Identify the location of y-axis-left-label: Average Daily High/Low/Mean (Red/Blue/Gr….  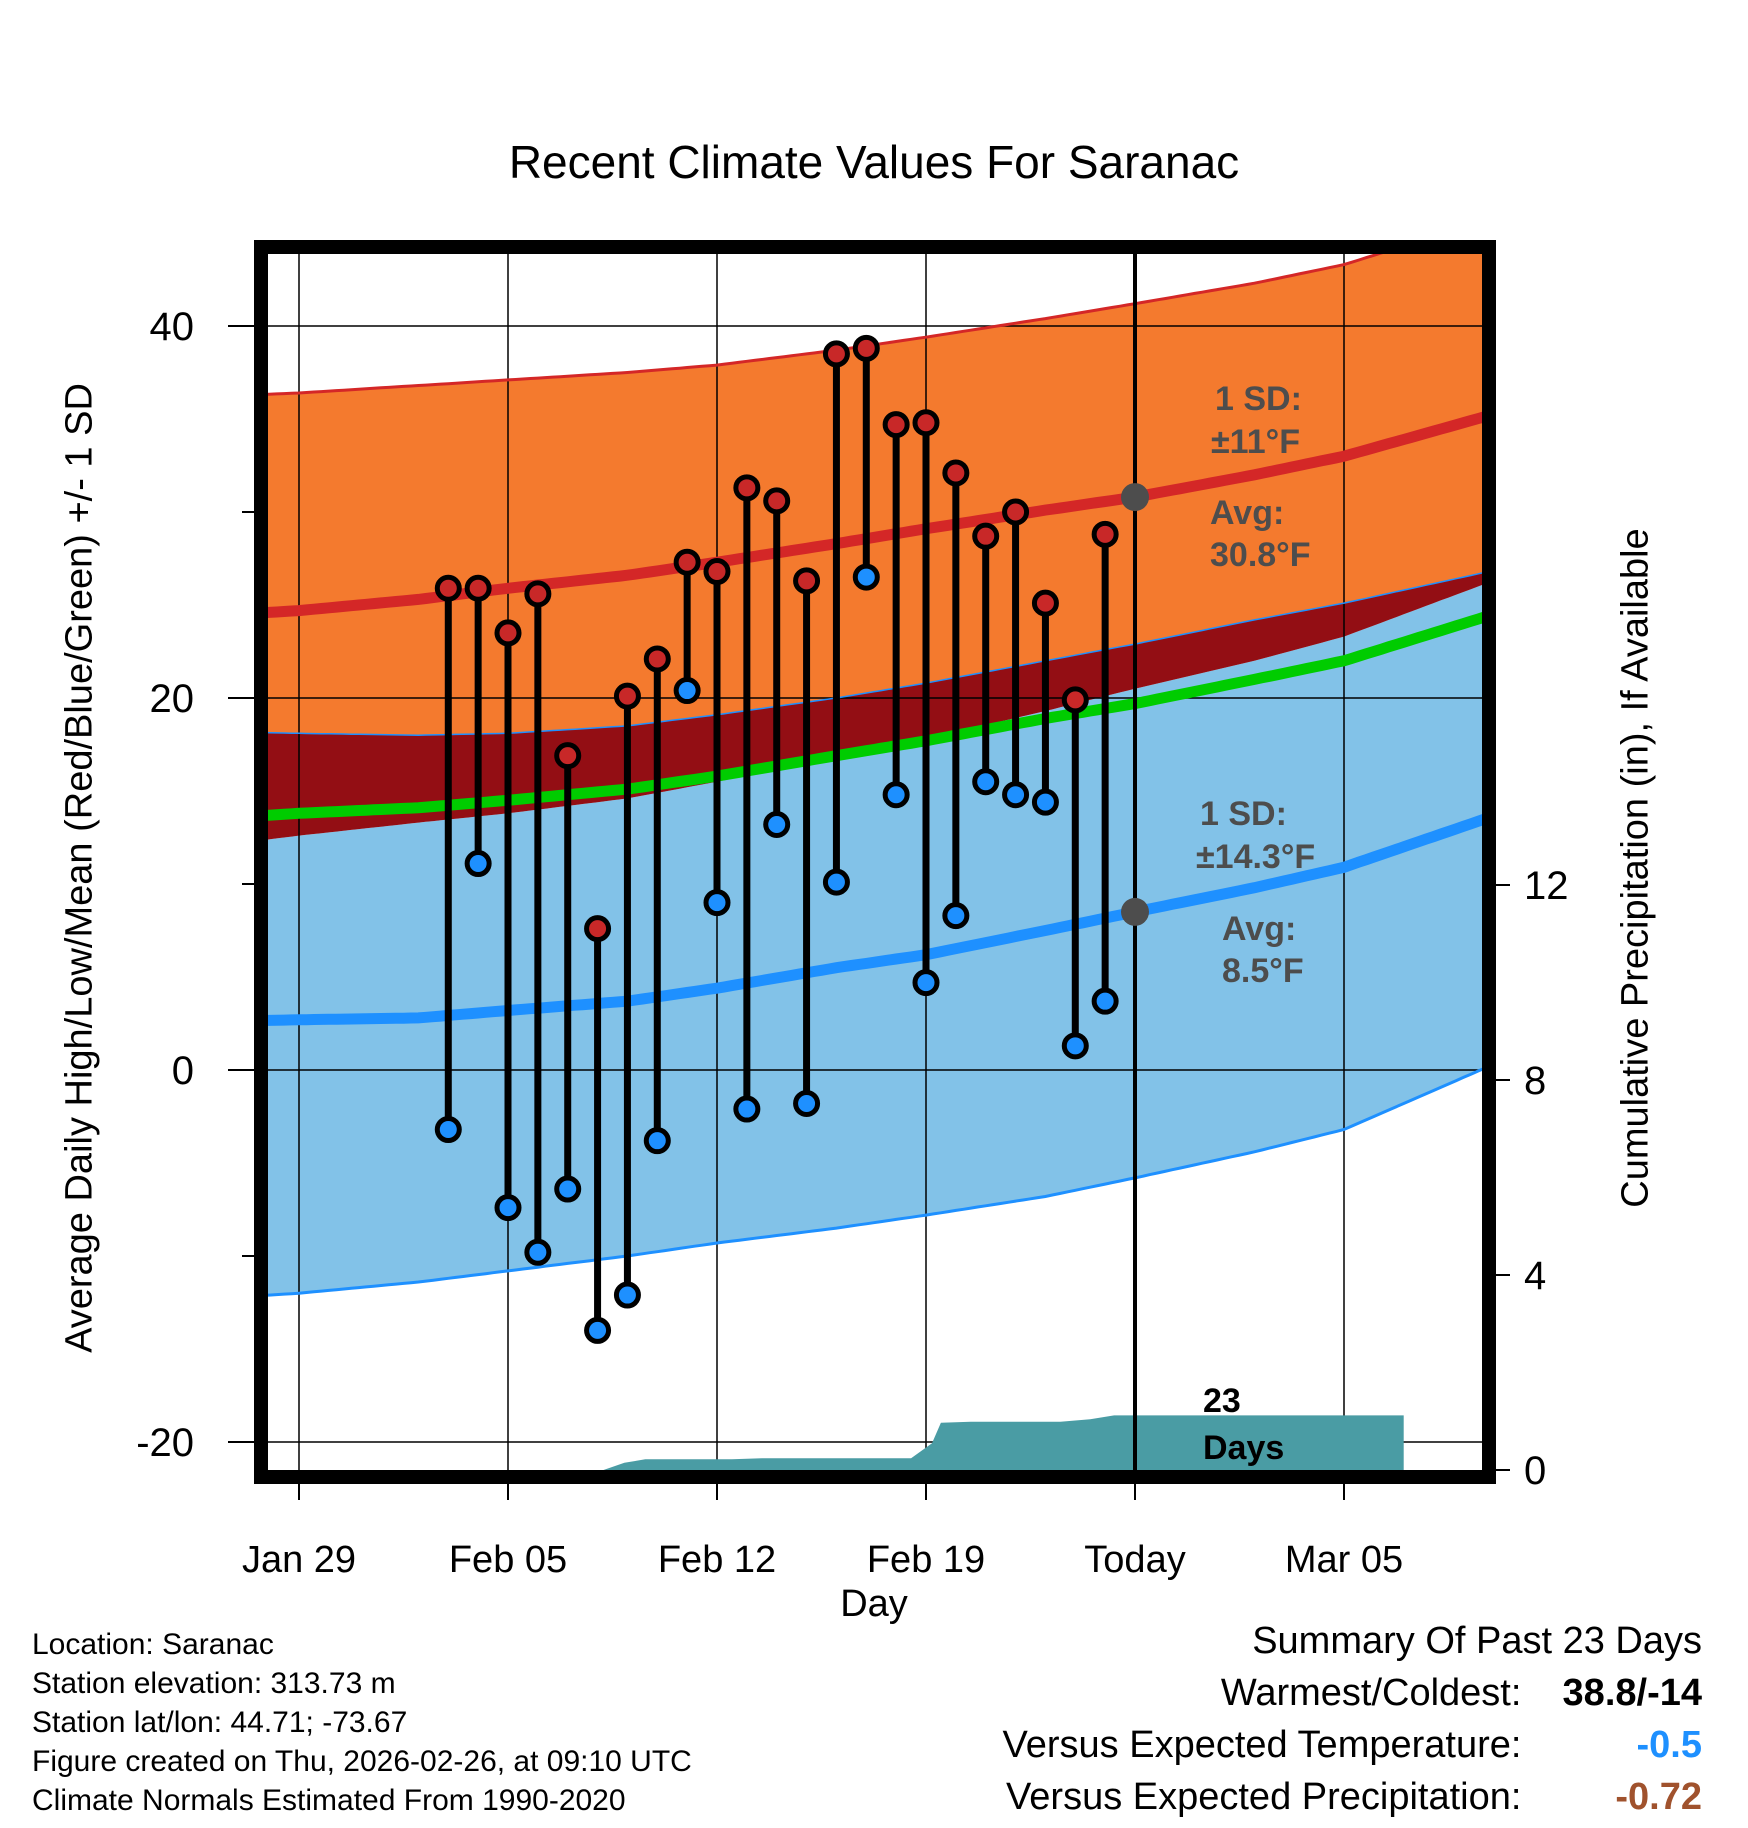
(79, 868).